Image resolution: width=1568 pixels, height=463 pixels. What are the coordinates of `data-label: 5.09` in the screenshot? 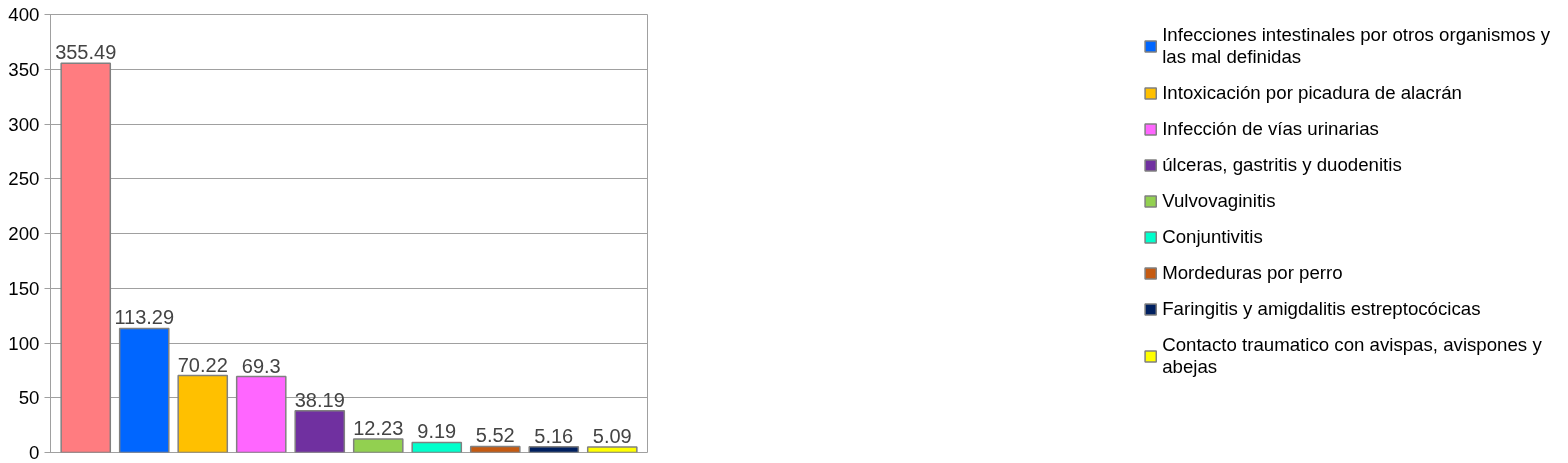 It's located at (612, 435).